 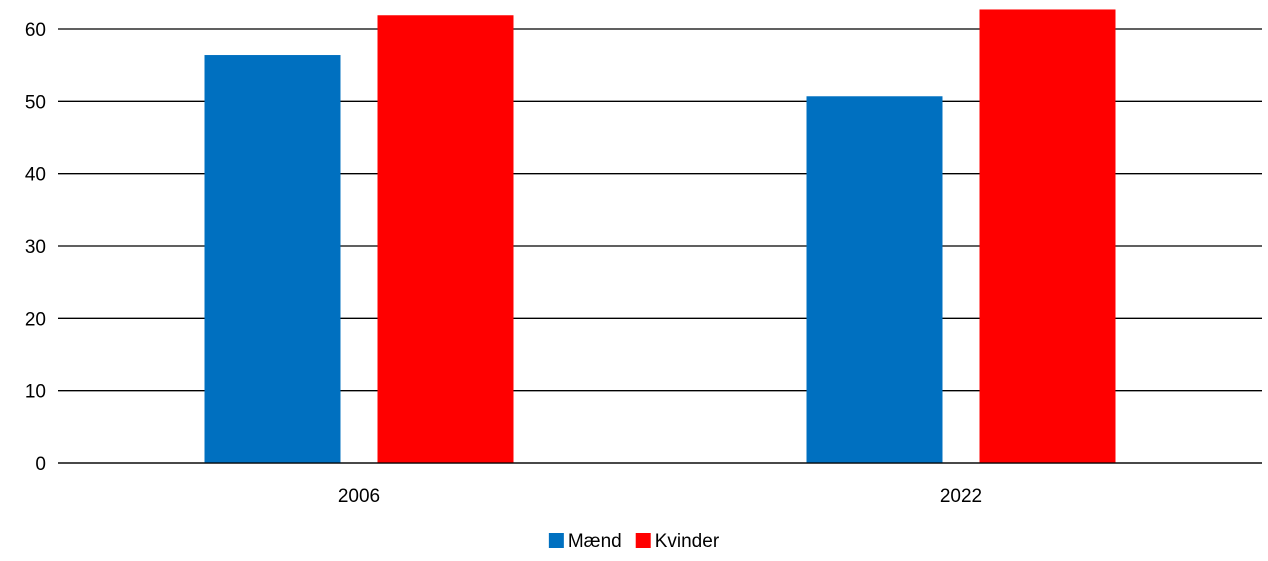 I want to click on bar-kvinder-2022, so click(x=1047, y=236).